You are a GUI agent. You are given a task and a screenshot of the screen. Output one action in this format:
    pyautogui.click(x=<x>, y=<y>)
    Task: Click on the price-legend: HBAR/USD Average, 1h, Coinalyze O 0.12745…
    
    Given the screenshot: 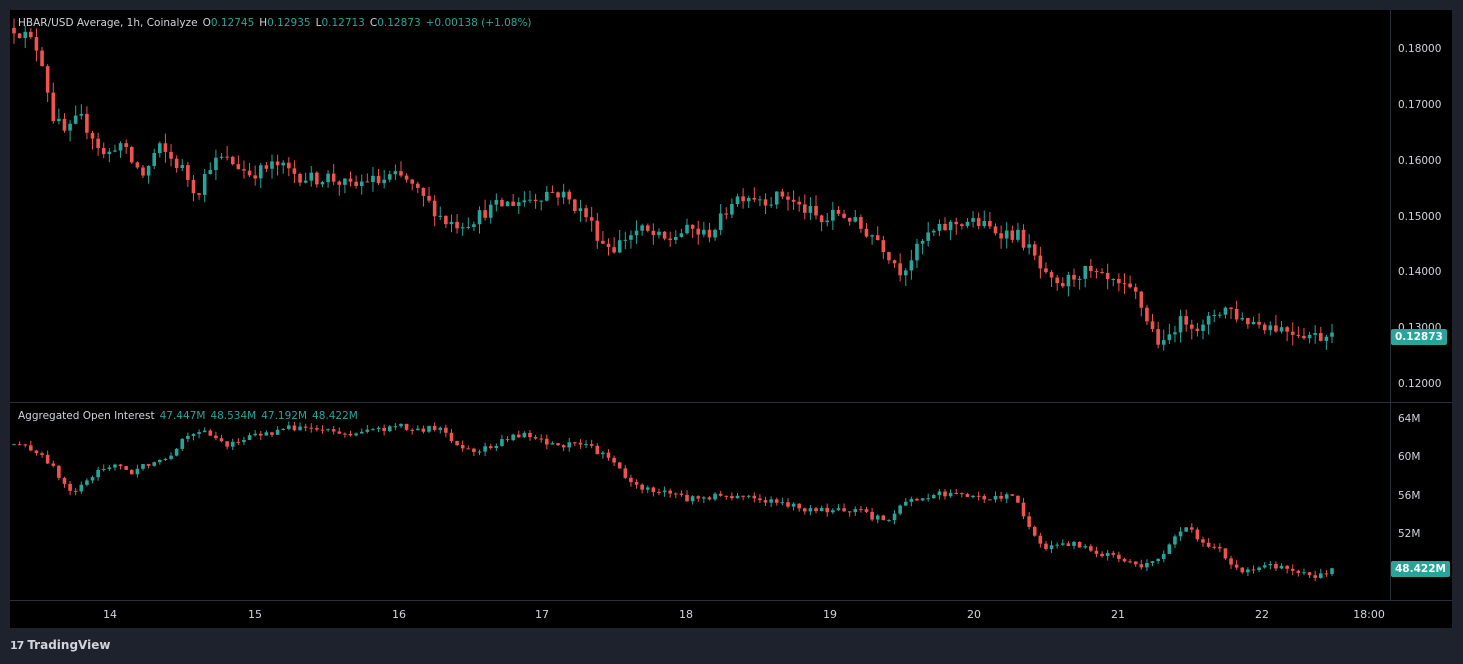 What is the action you would take?
    pyautogui.click(x=275, y=23)
    